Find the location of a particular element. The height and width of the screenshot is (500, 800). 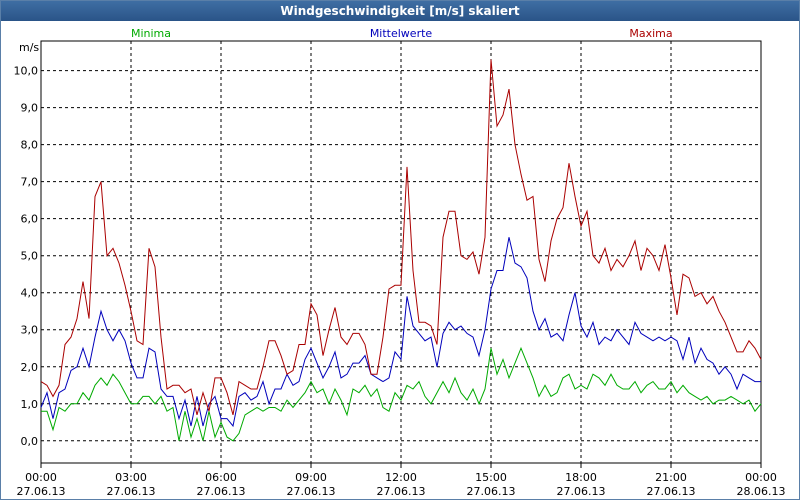

x-tick-time: 15:00 is located at coordinates (491, 477).